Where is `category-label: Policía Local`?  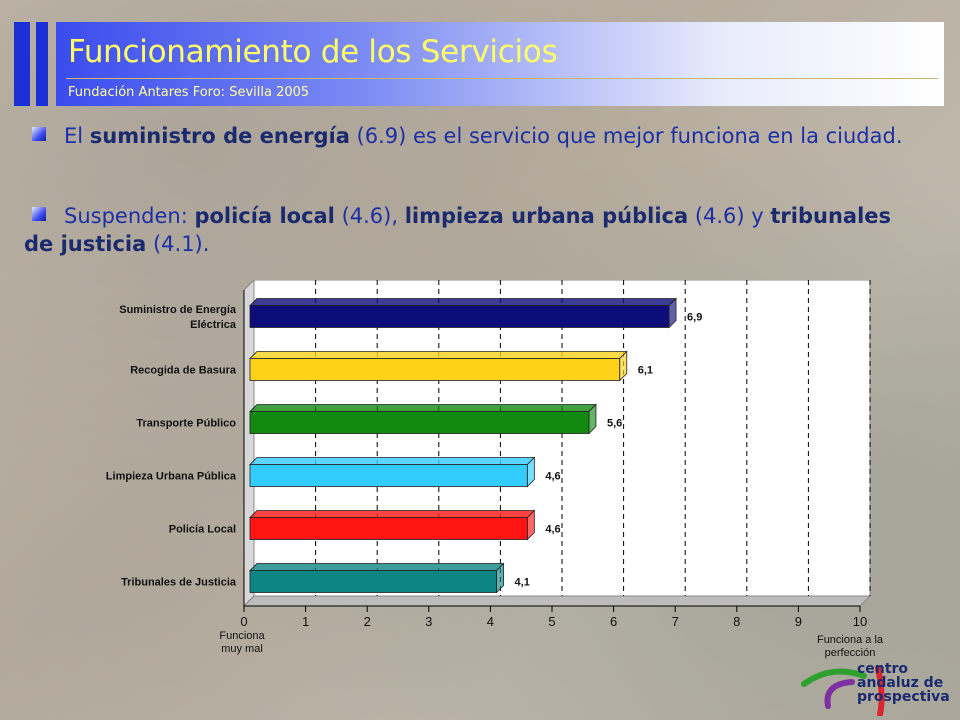 category-label: Policía Local is located at coordinates (202, 530).